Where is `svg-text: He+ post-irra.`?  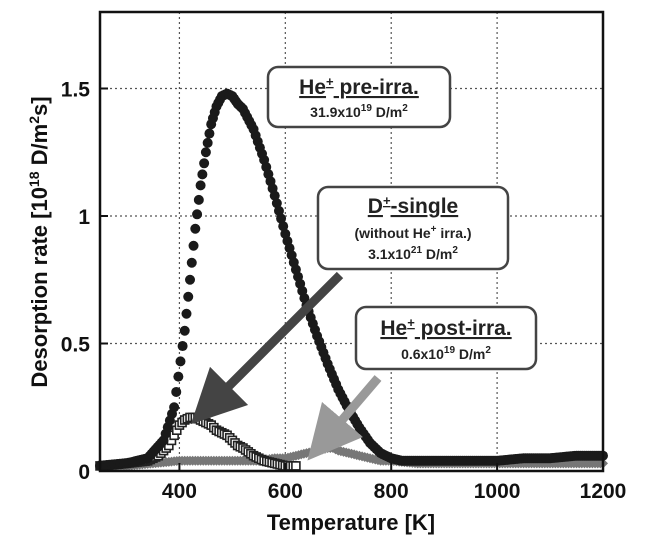
svg-text: He+ post-irra. is located at coordinates (445, 327).